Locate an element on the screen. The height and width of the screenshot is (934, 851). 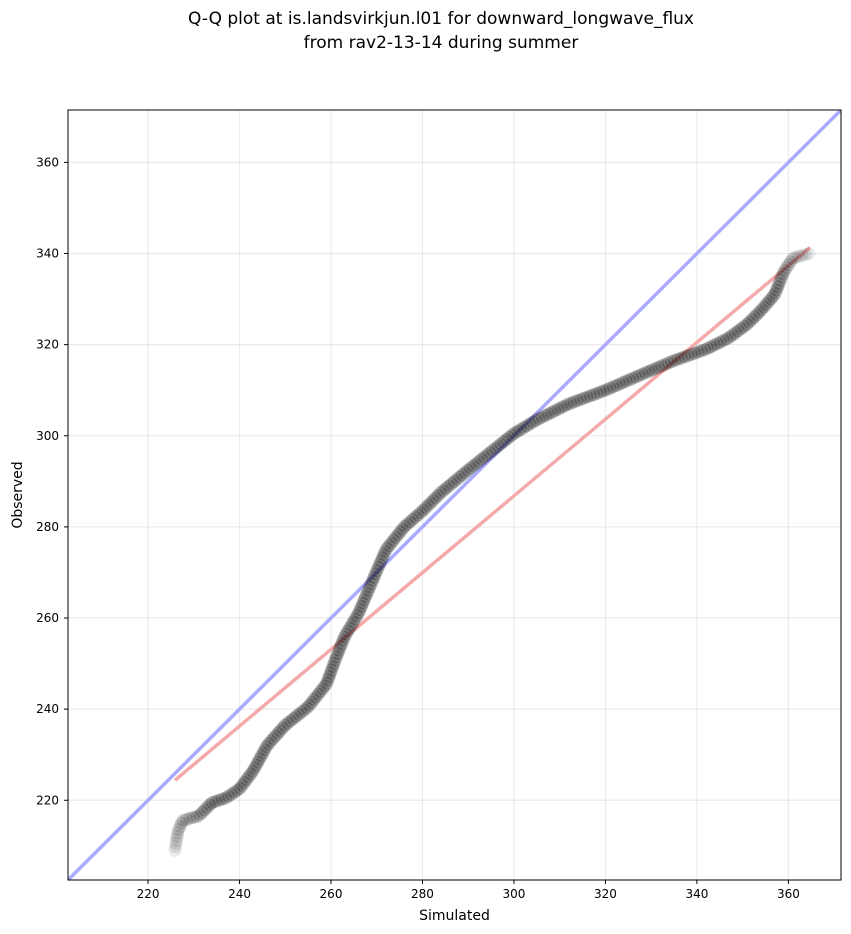
y-tick-label: 240 is located at coordinates (47, 709).